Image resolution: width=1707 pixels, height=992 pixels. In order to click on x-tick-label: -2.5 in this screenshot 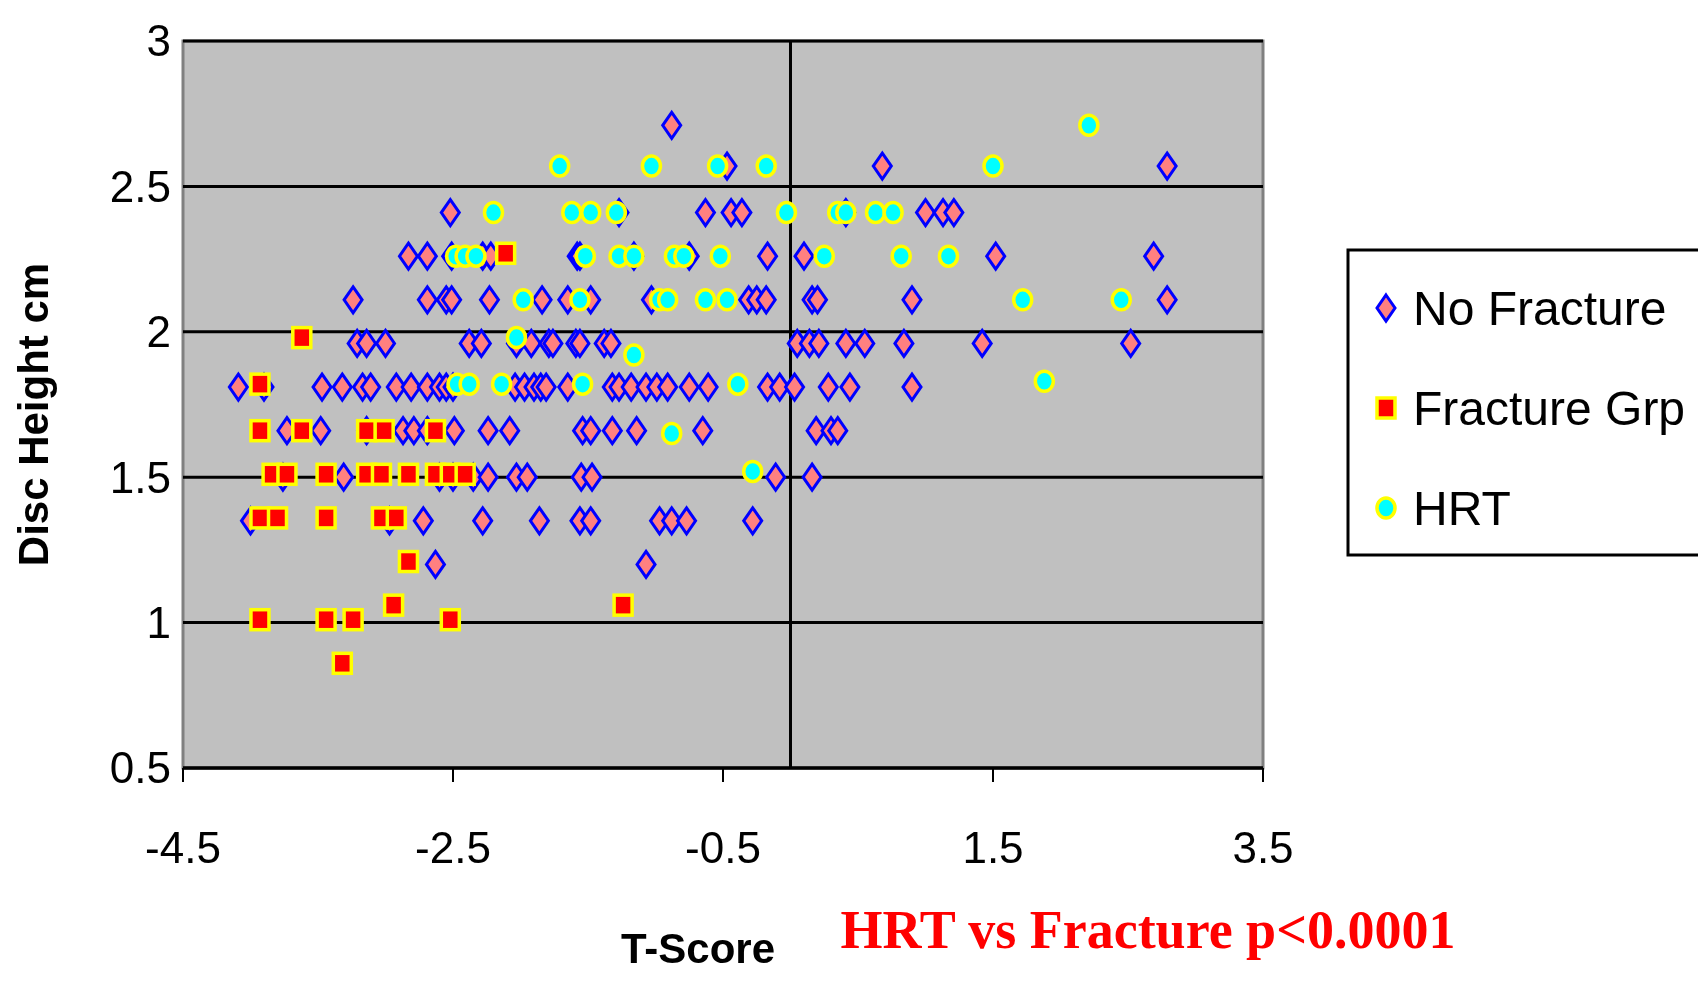, I will do `click(453, 847)`.